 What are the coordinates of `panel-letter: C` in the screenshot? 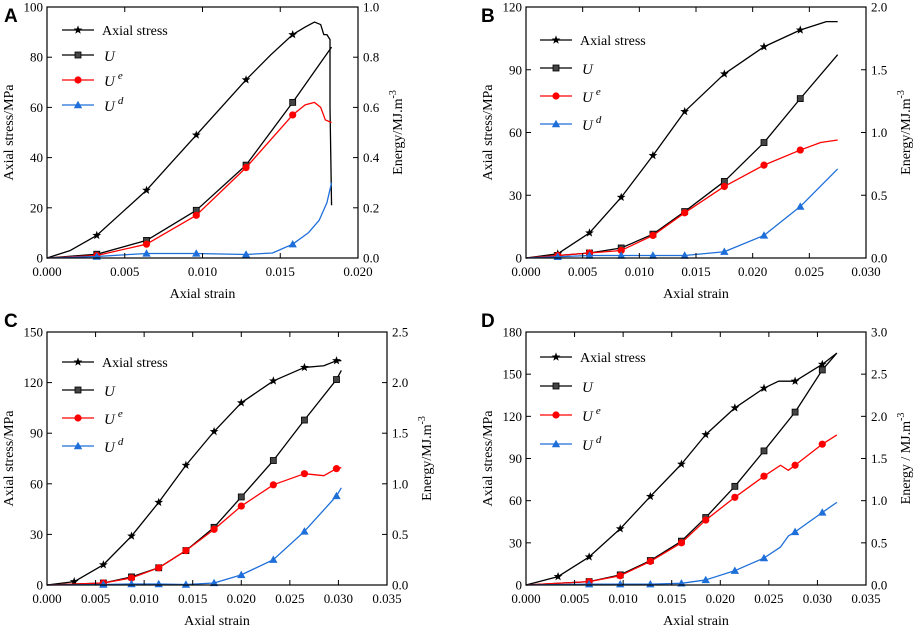 It's located at (11, 321).